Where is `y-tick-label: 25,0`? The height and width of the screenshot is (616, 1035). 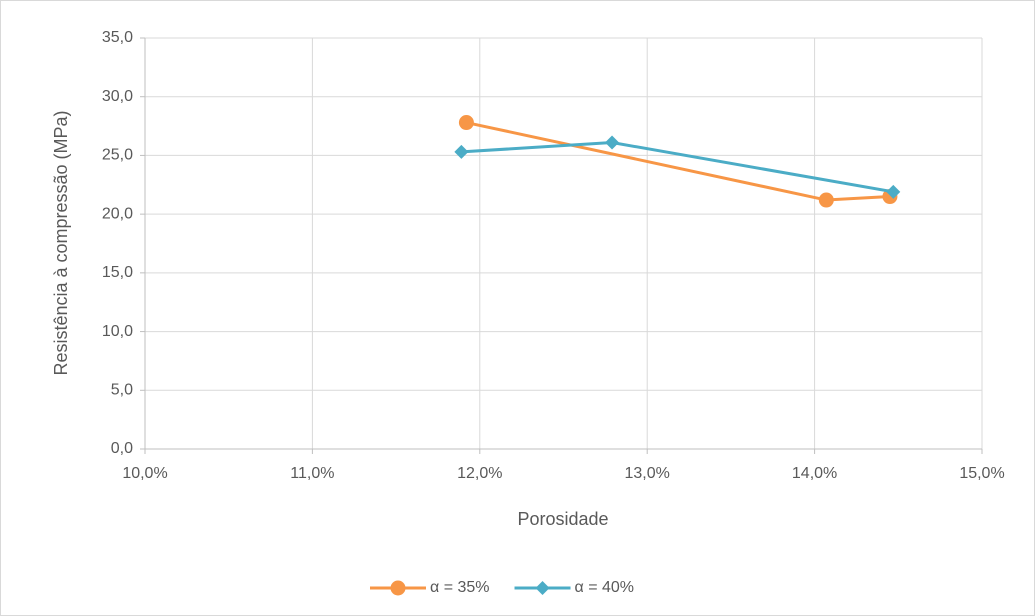
y-tick-label: 25,0 is located at coordinates (117, 155).